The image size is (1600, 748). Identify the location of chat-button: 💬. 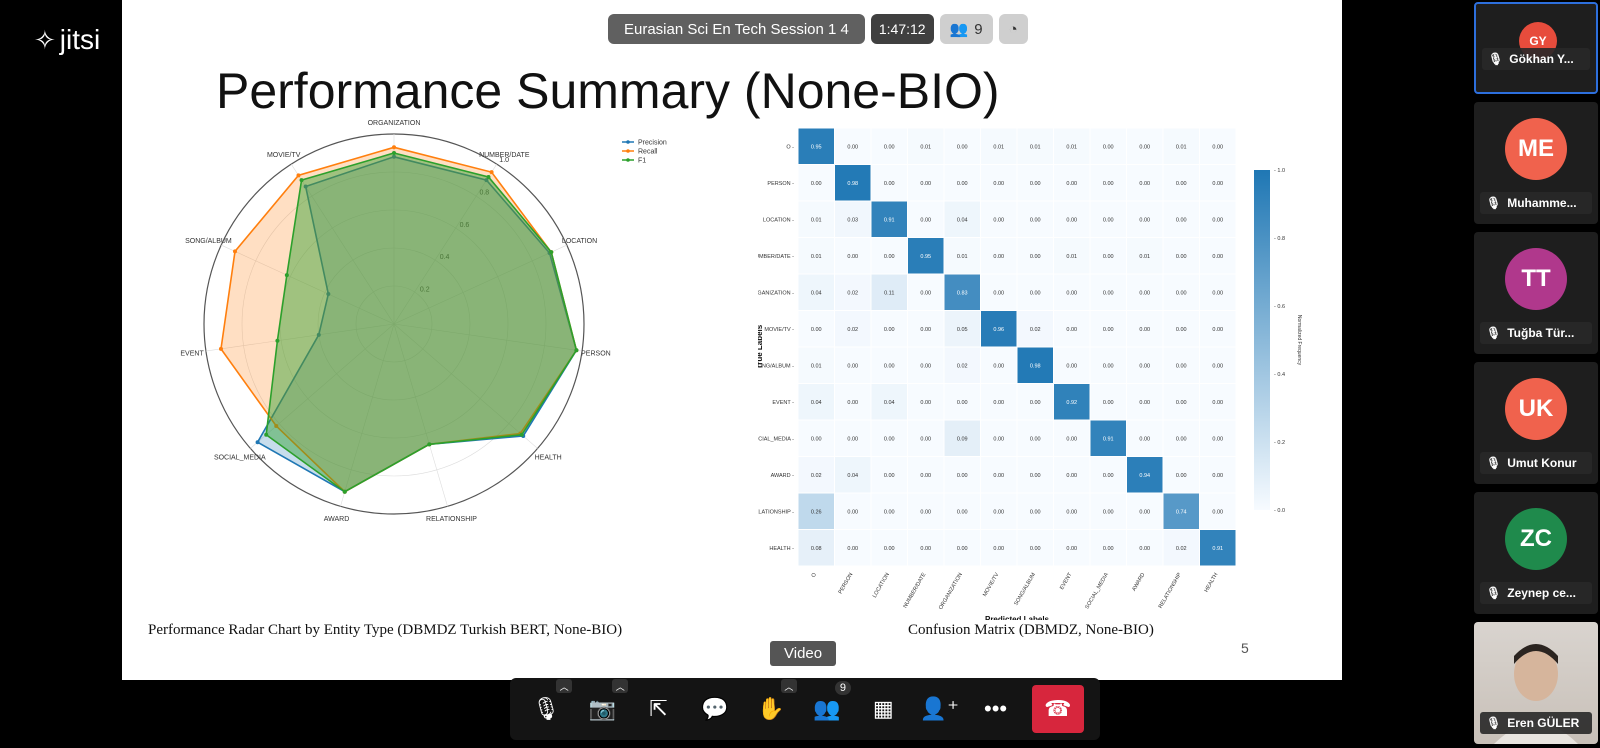
(715, 709).